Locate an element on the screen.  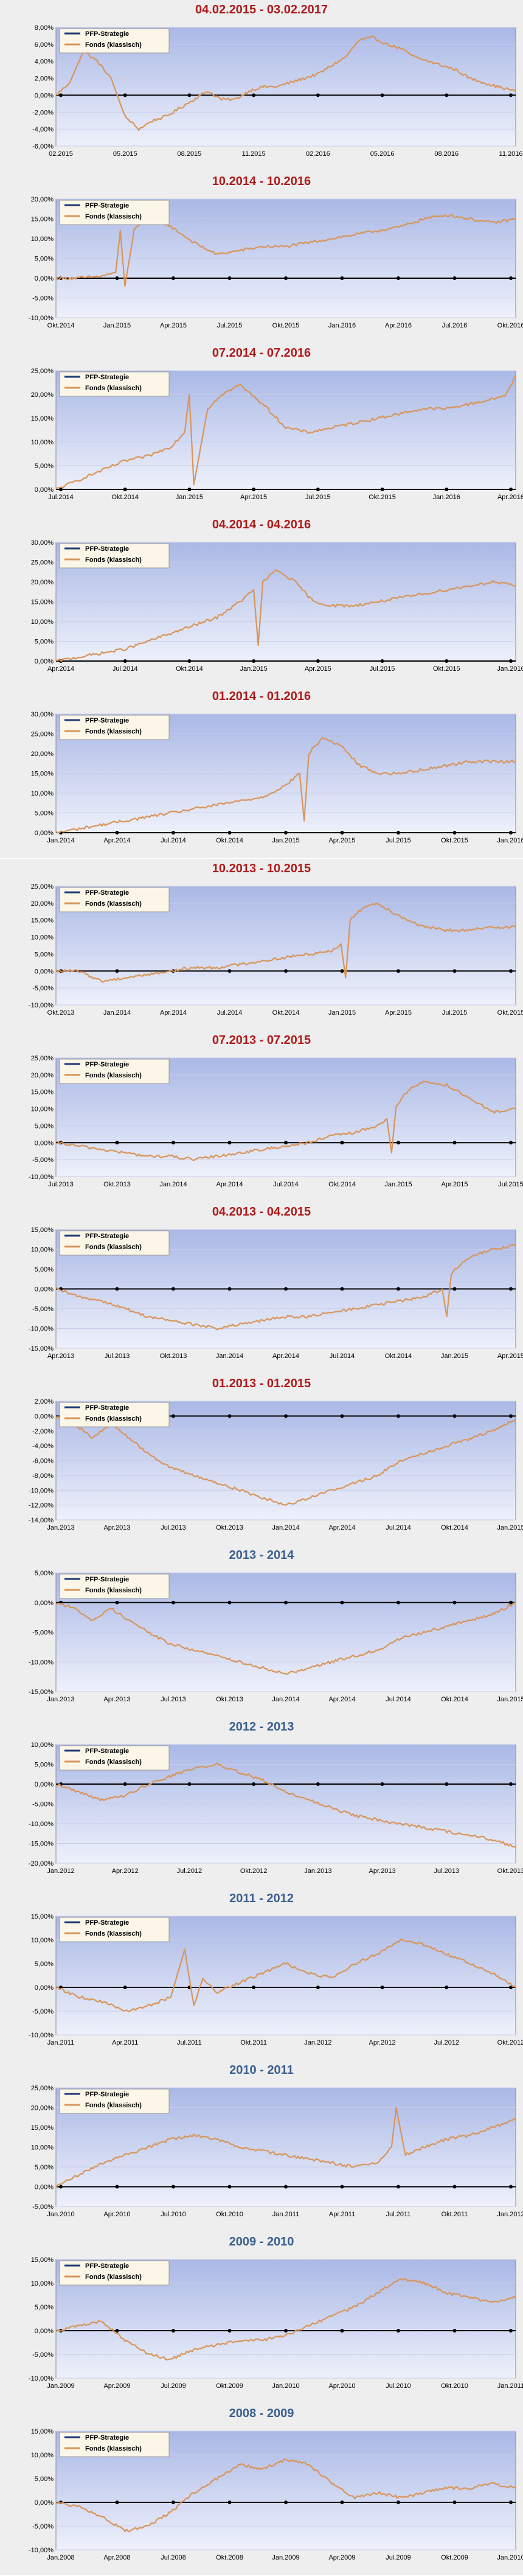
x-tick-label: Jul.2014 is located at coordinates (125, 669).